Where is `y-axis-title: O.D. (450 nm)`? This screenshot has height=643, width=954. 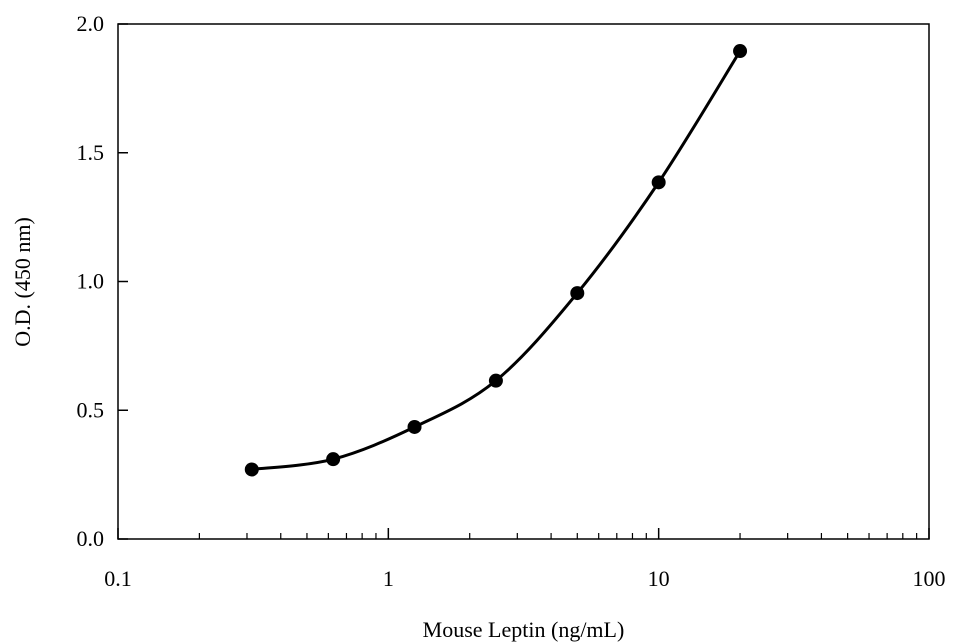
y-axis-title: O.D. (450 nm) is located at coordinates (22, 282).